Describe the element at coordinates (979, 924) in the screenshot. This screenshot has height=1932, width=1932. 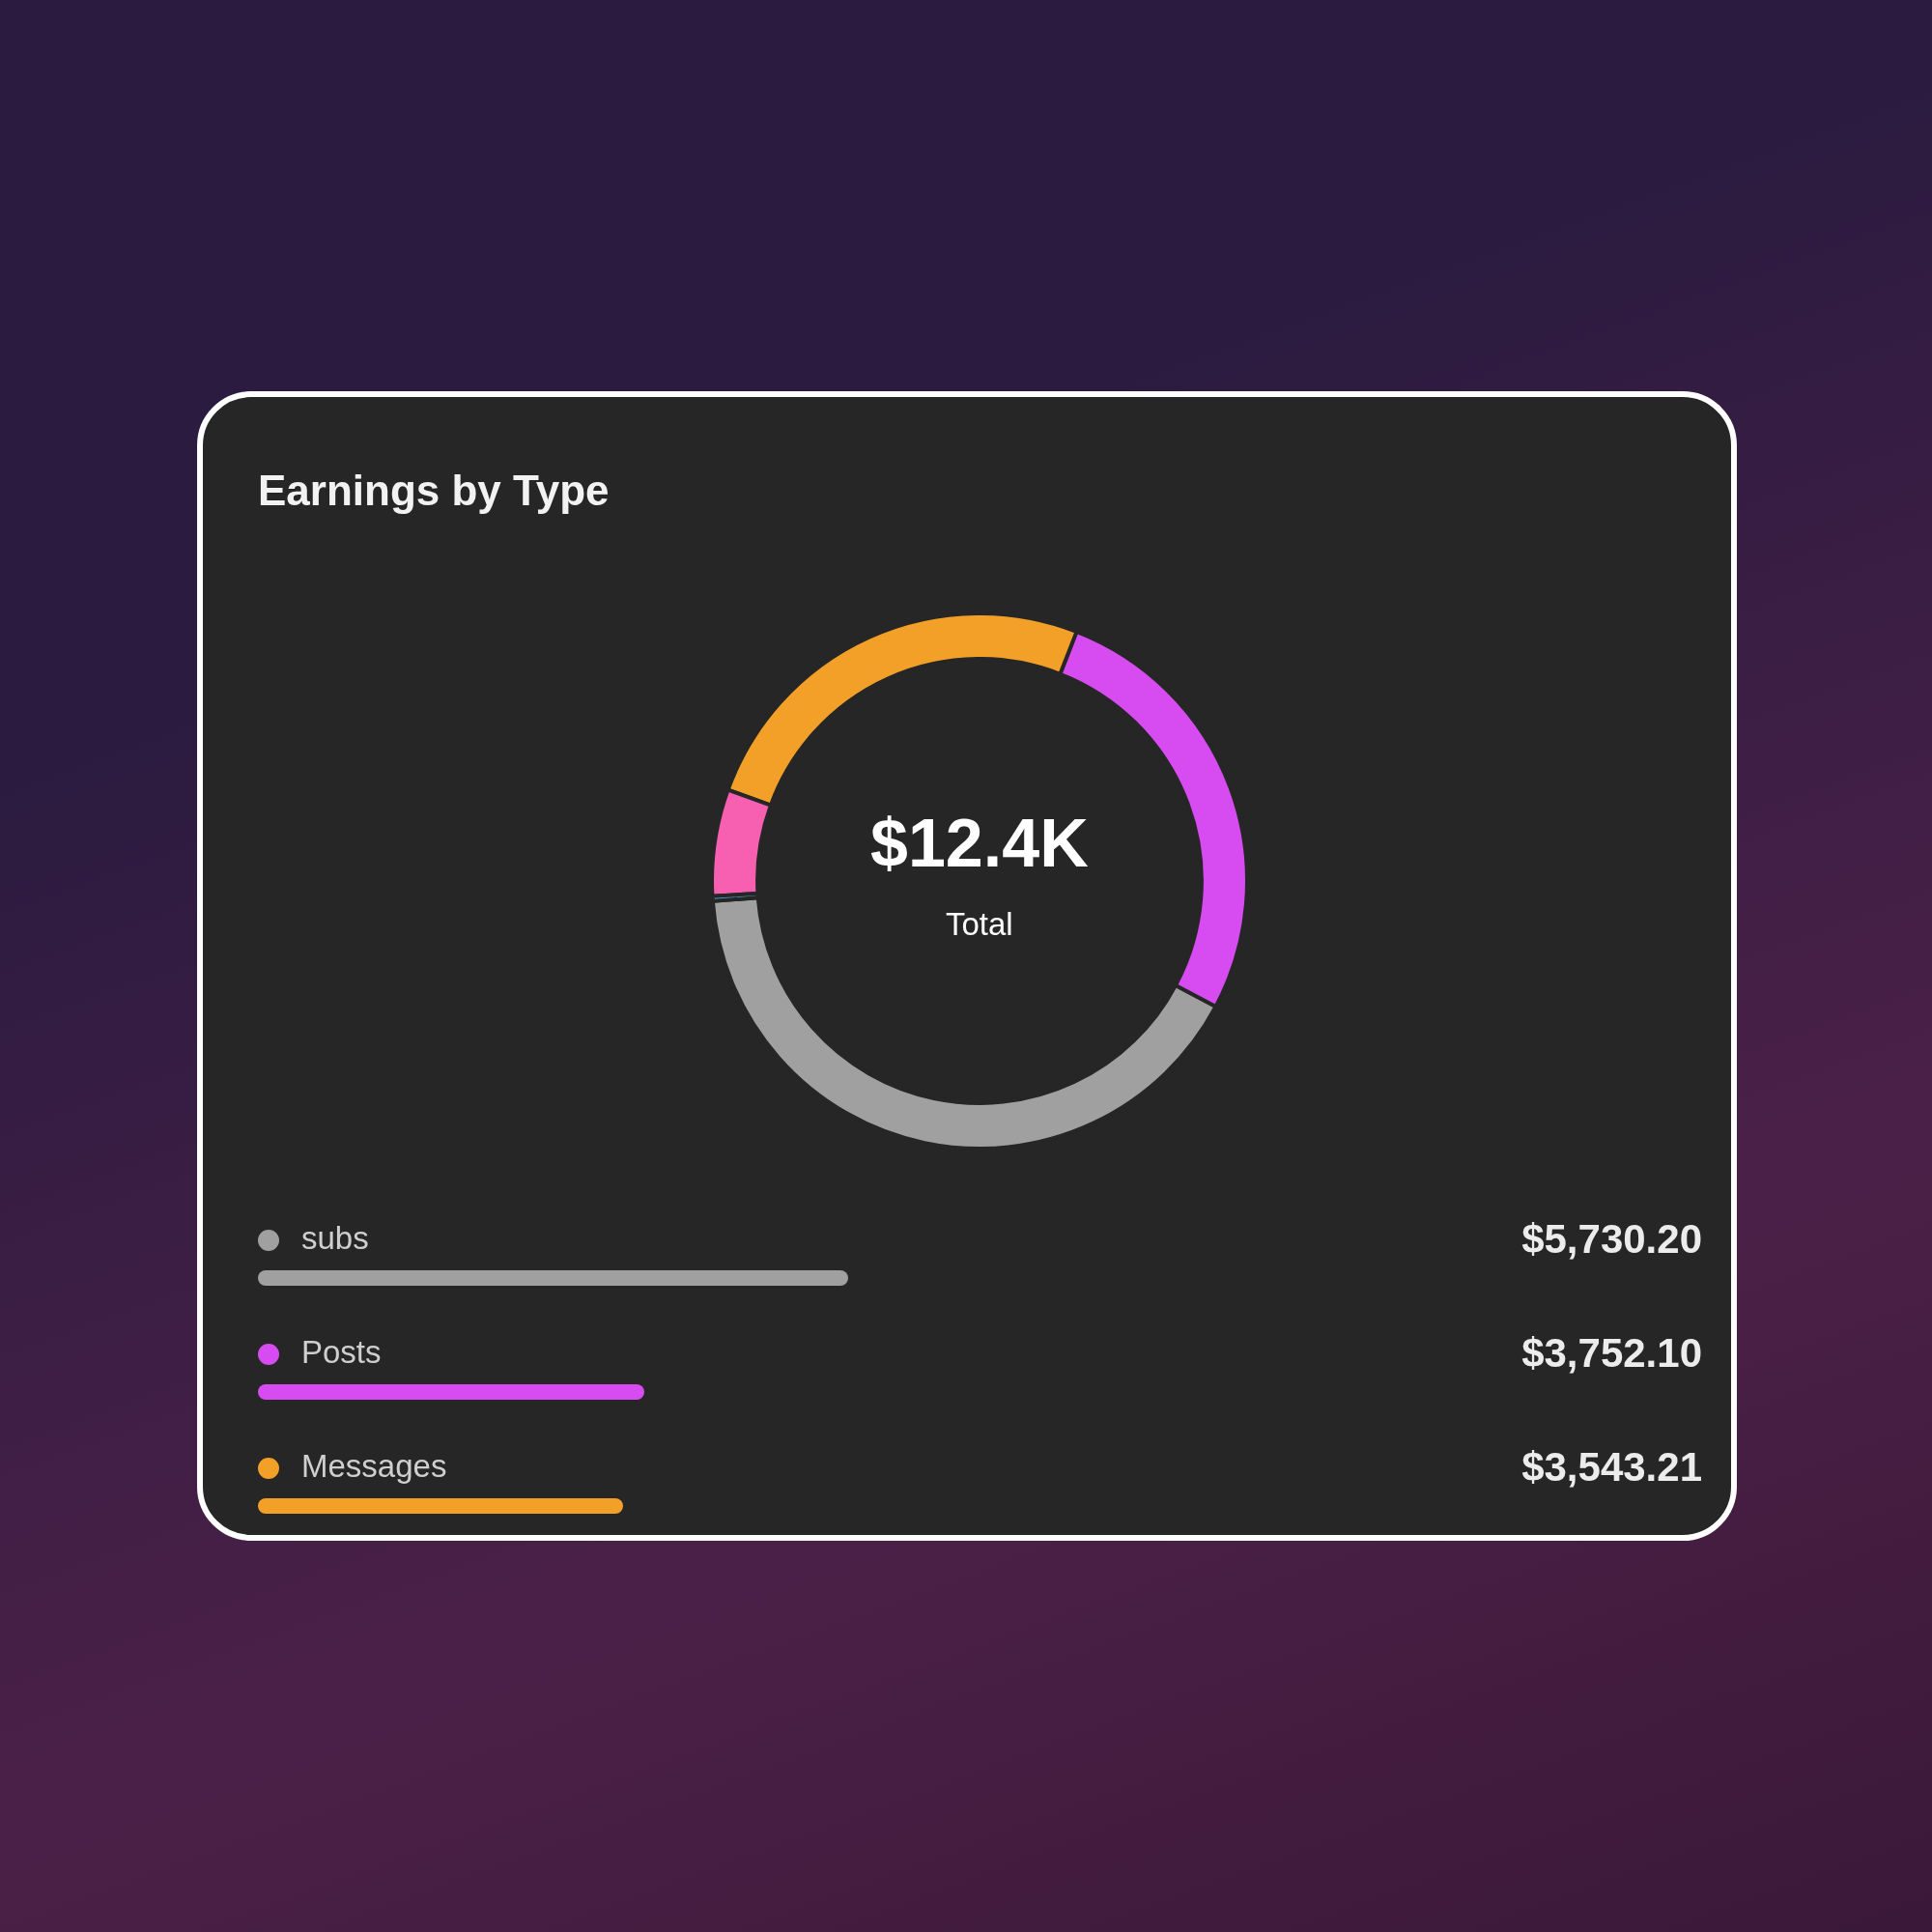
I see `text: Total` at that location.